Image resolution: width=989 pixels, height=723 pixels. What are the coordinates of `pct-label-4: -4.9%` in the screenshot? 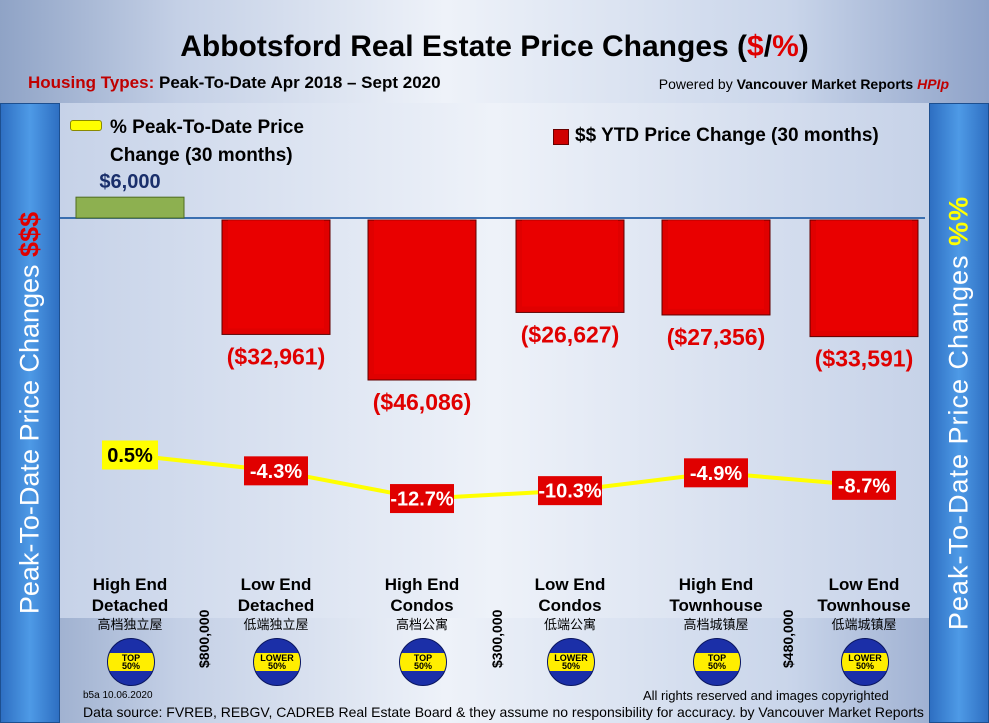 It's located at (716, 474).